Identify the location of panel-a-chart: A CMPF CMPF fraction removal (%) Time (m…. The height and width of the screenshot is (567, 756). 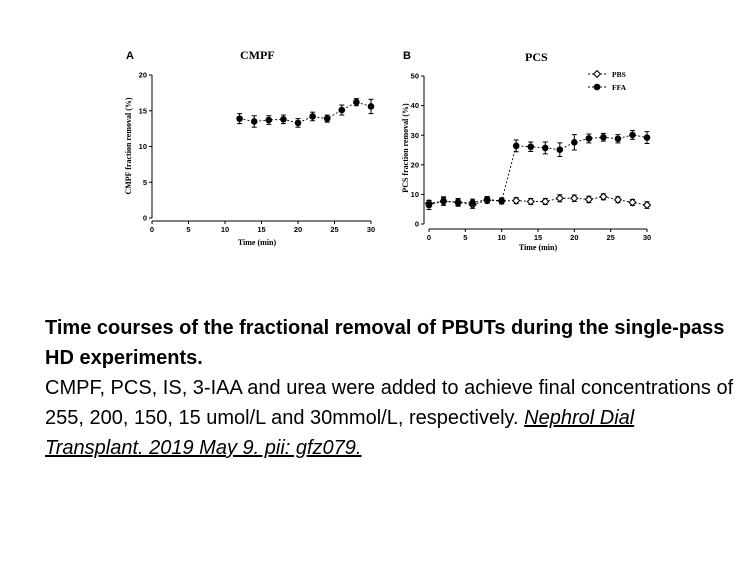
(249, 147).